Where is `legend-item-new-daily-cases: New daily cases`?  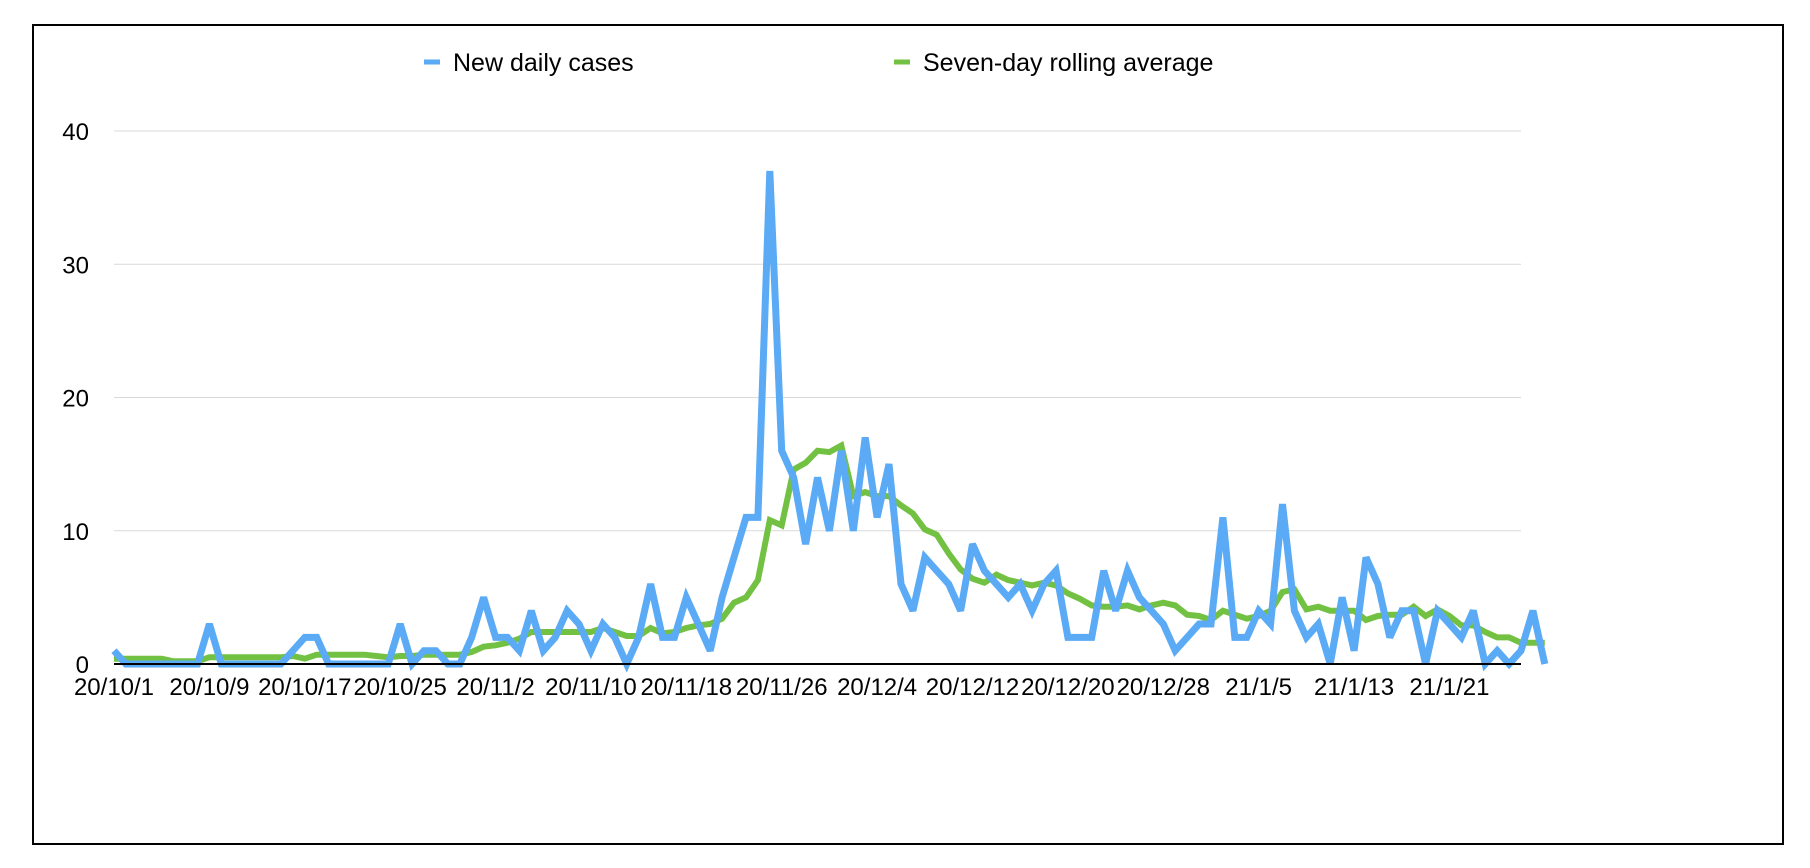 legend-item-new-daily-cases: New daily cases is located at coordinates (529, 63).